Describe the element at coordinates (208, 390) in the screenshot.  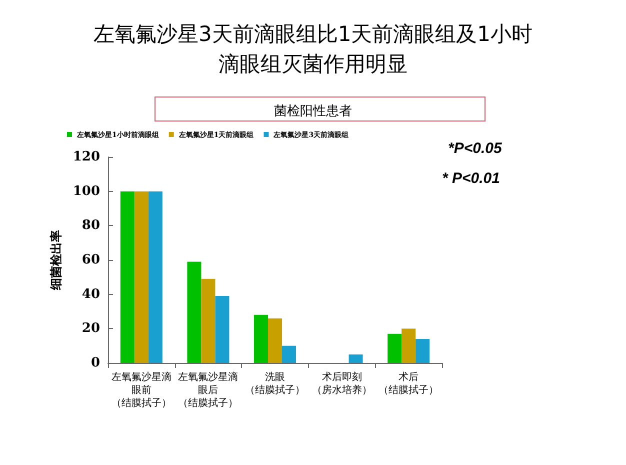
I see `x-tick-label: 左氧氟沙星滴眼后（结膜拭子）` at that location.